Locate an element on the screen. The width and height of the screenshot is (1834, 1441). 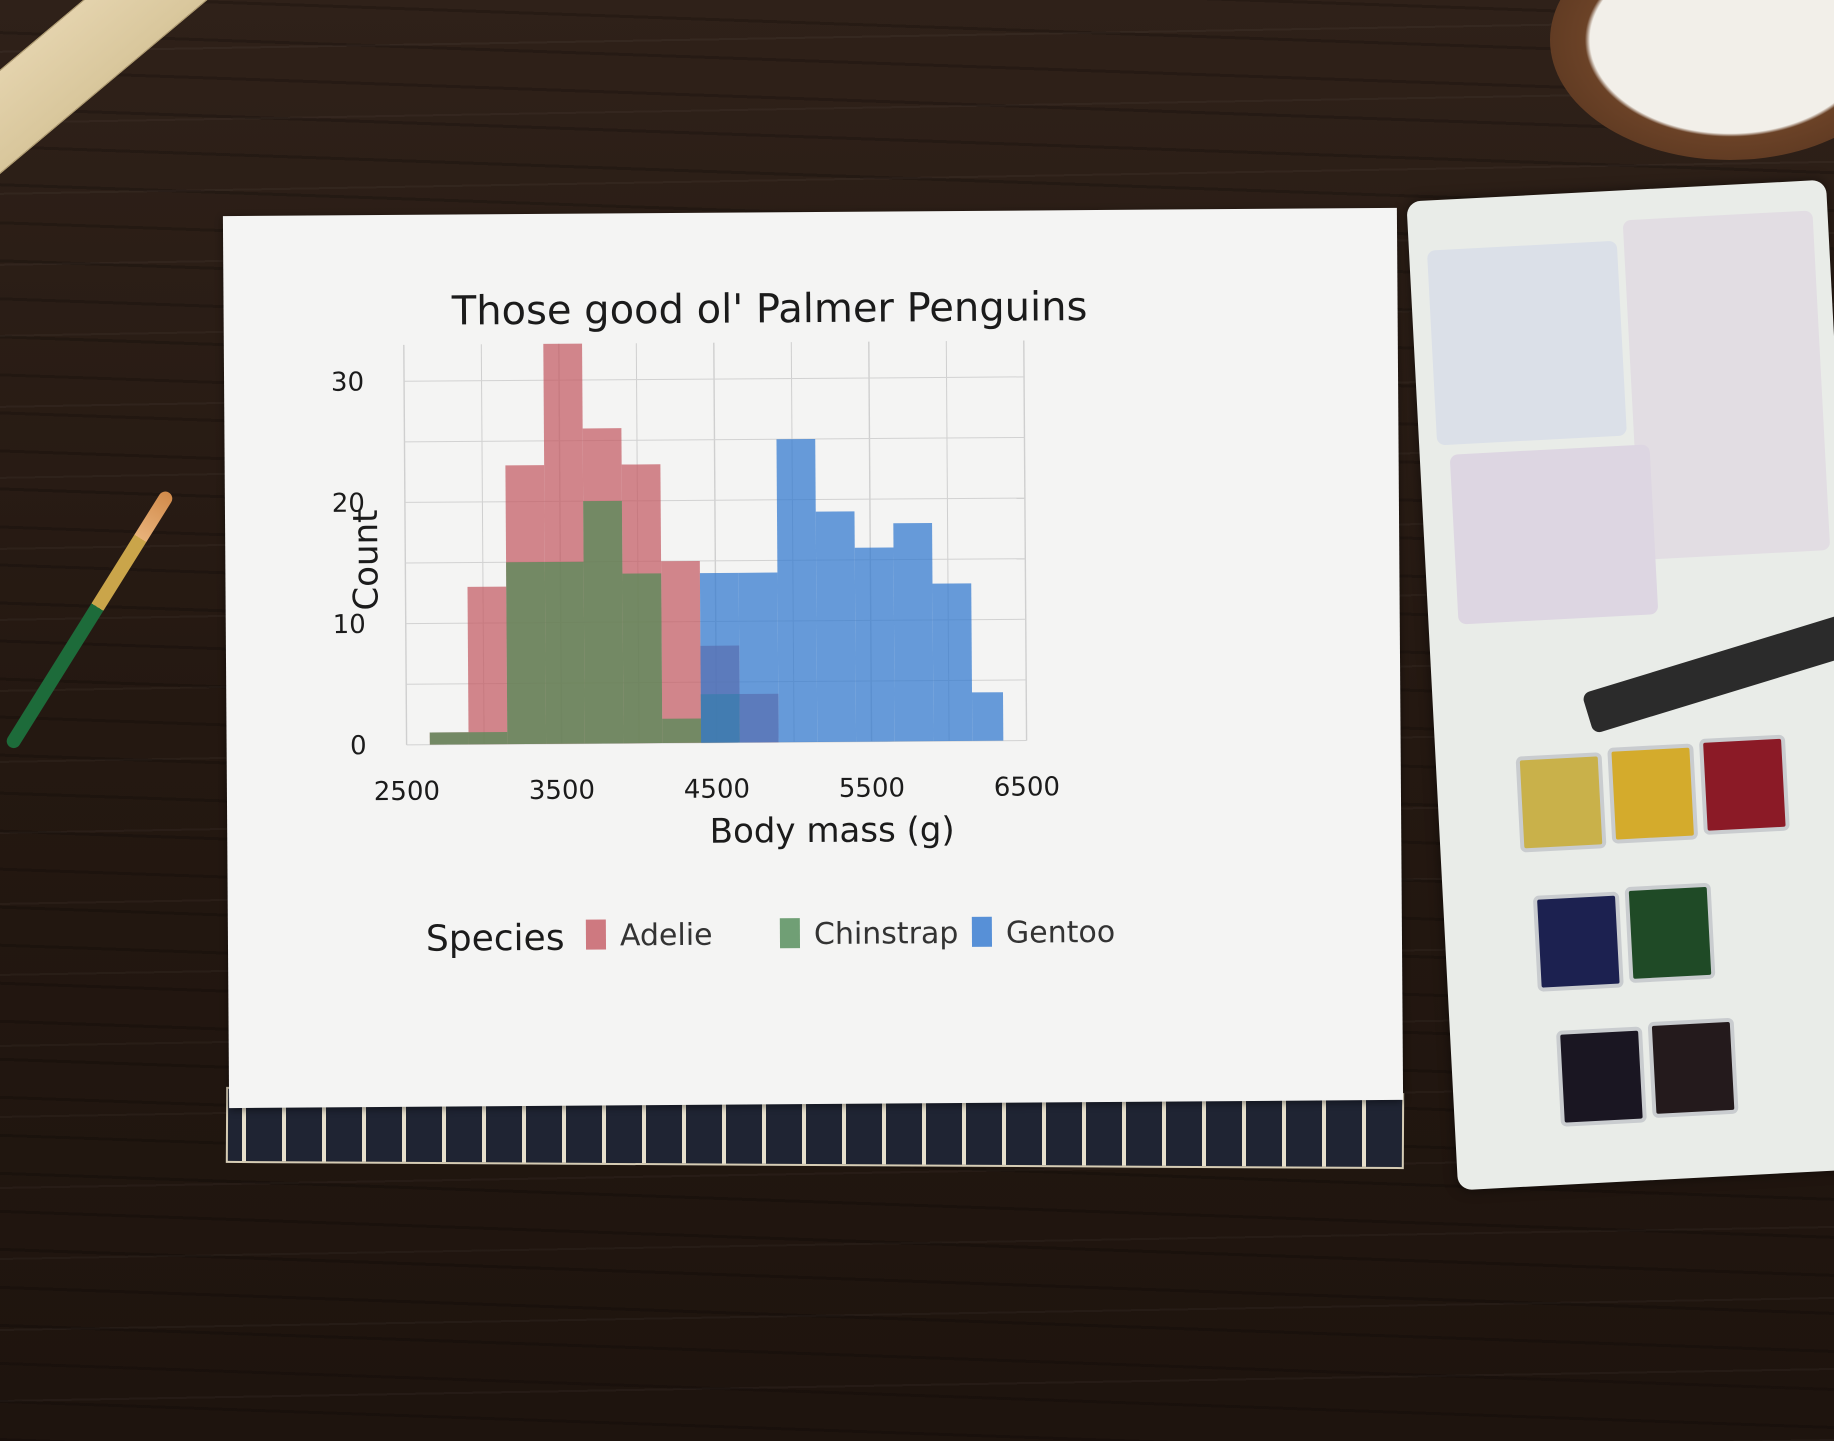
bars is located at coordinates (716, 544).